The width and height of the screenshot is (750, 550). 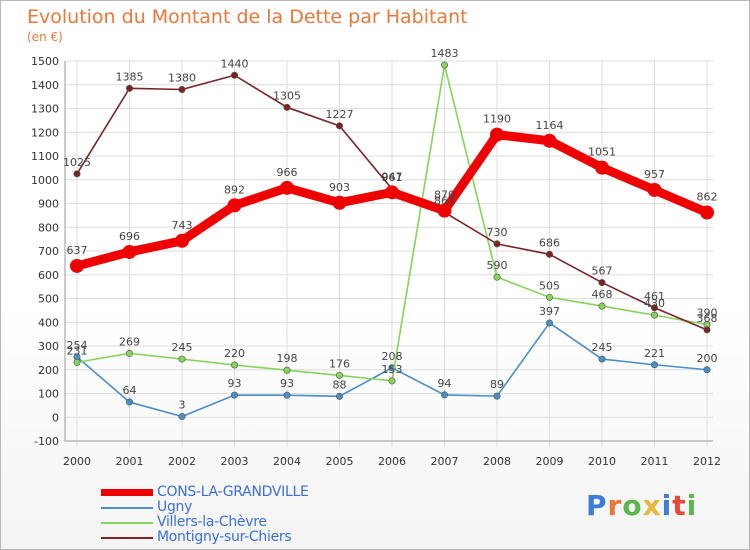 What do you see at coordinates (48, 346) in the screenshot?
I see `y-tick-label: 300` at bounding box center [48, 346].